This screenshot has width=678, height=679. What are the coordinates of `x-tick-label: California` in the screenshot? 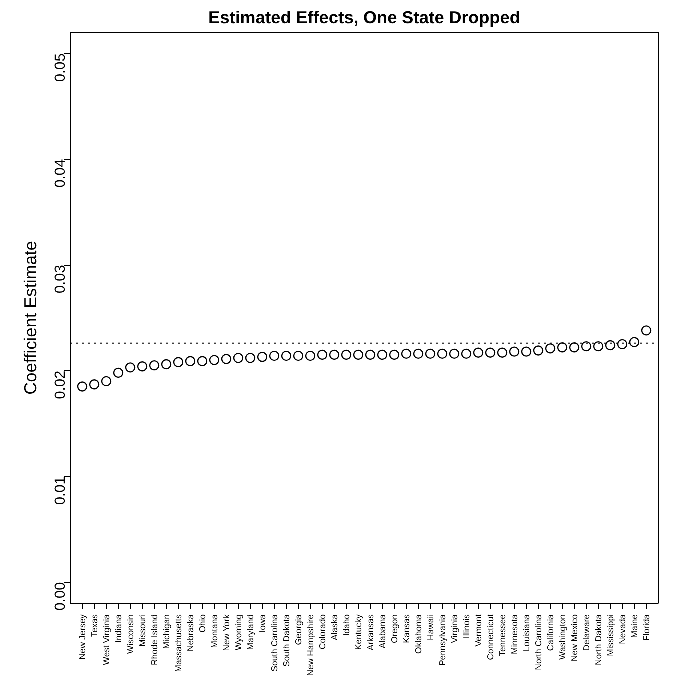 It's located at (551, 633).